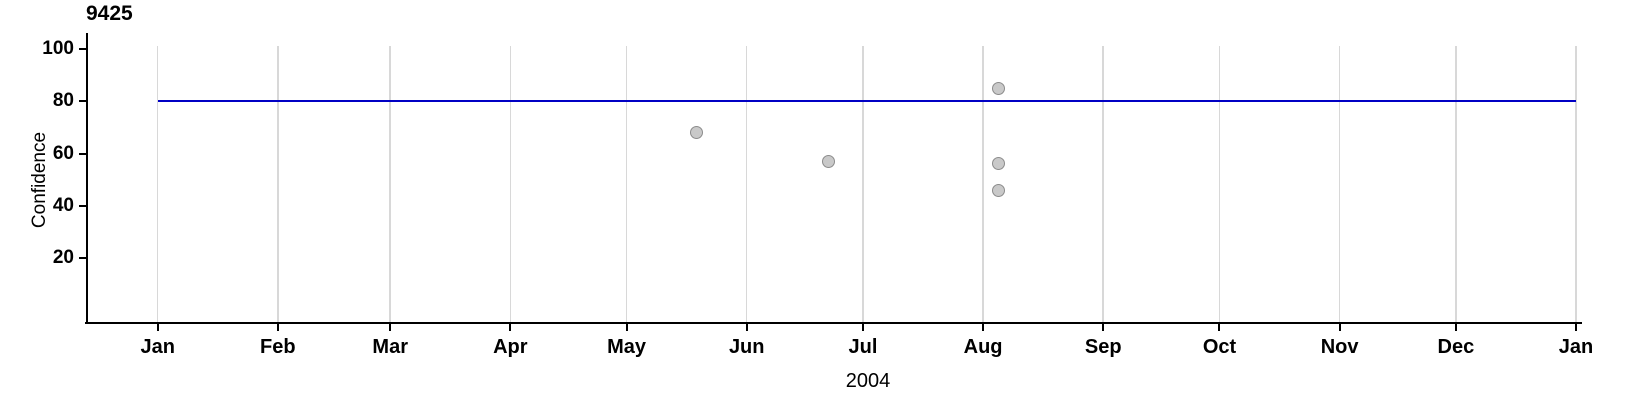  I want to click on y-axis-tick-label: 60, so click(63, 153).